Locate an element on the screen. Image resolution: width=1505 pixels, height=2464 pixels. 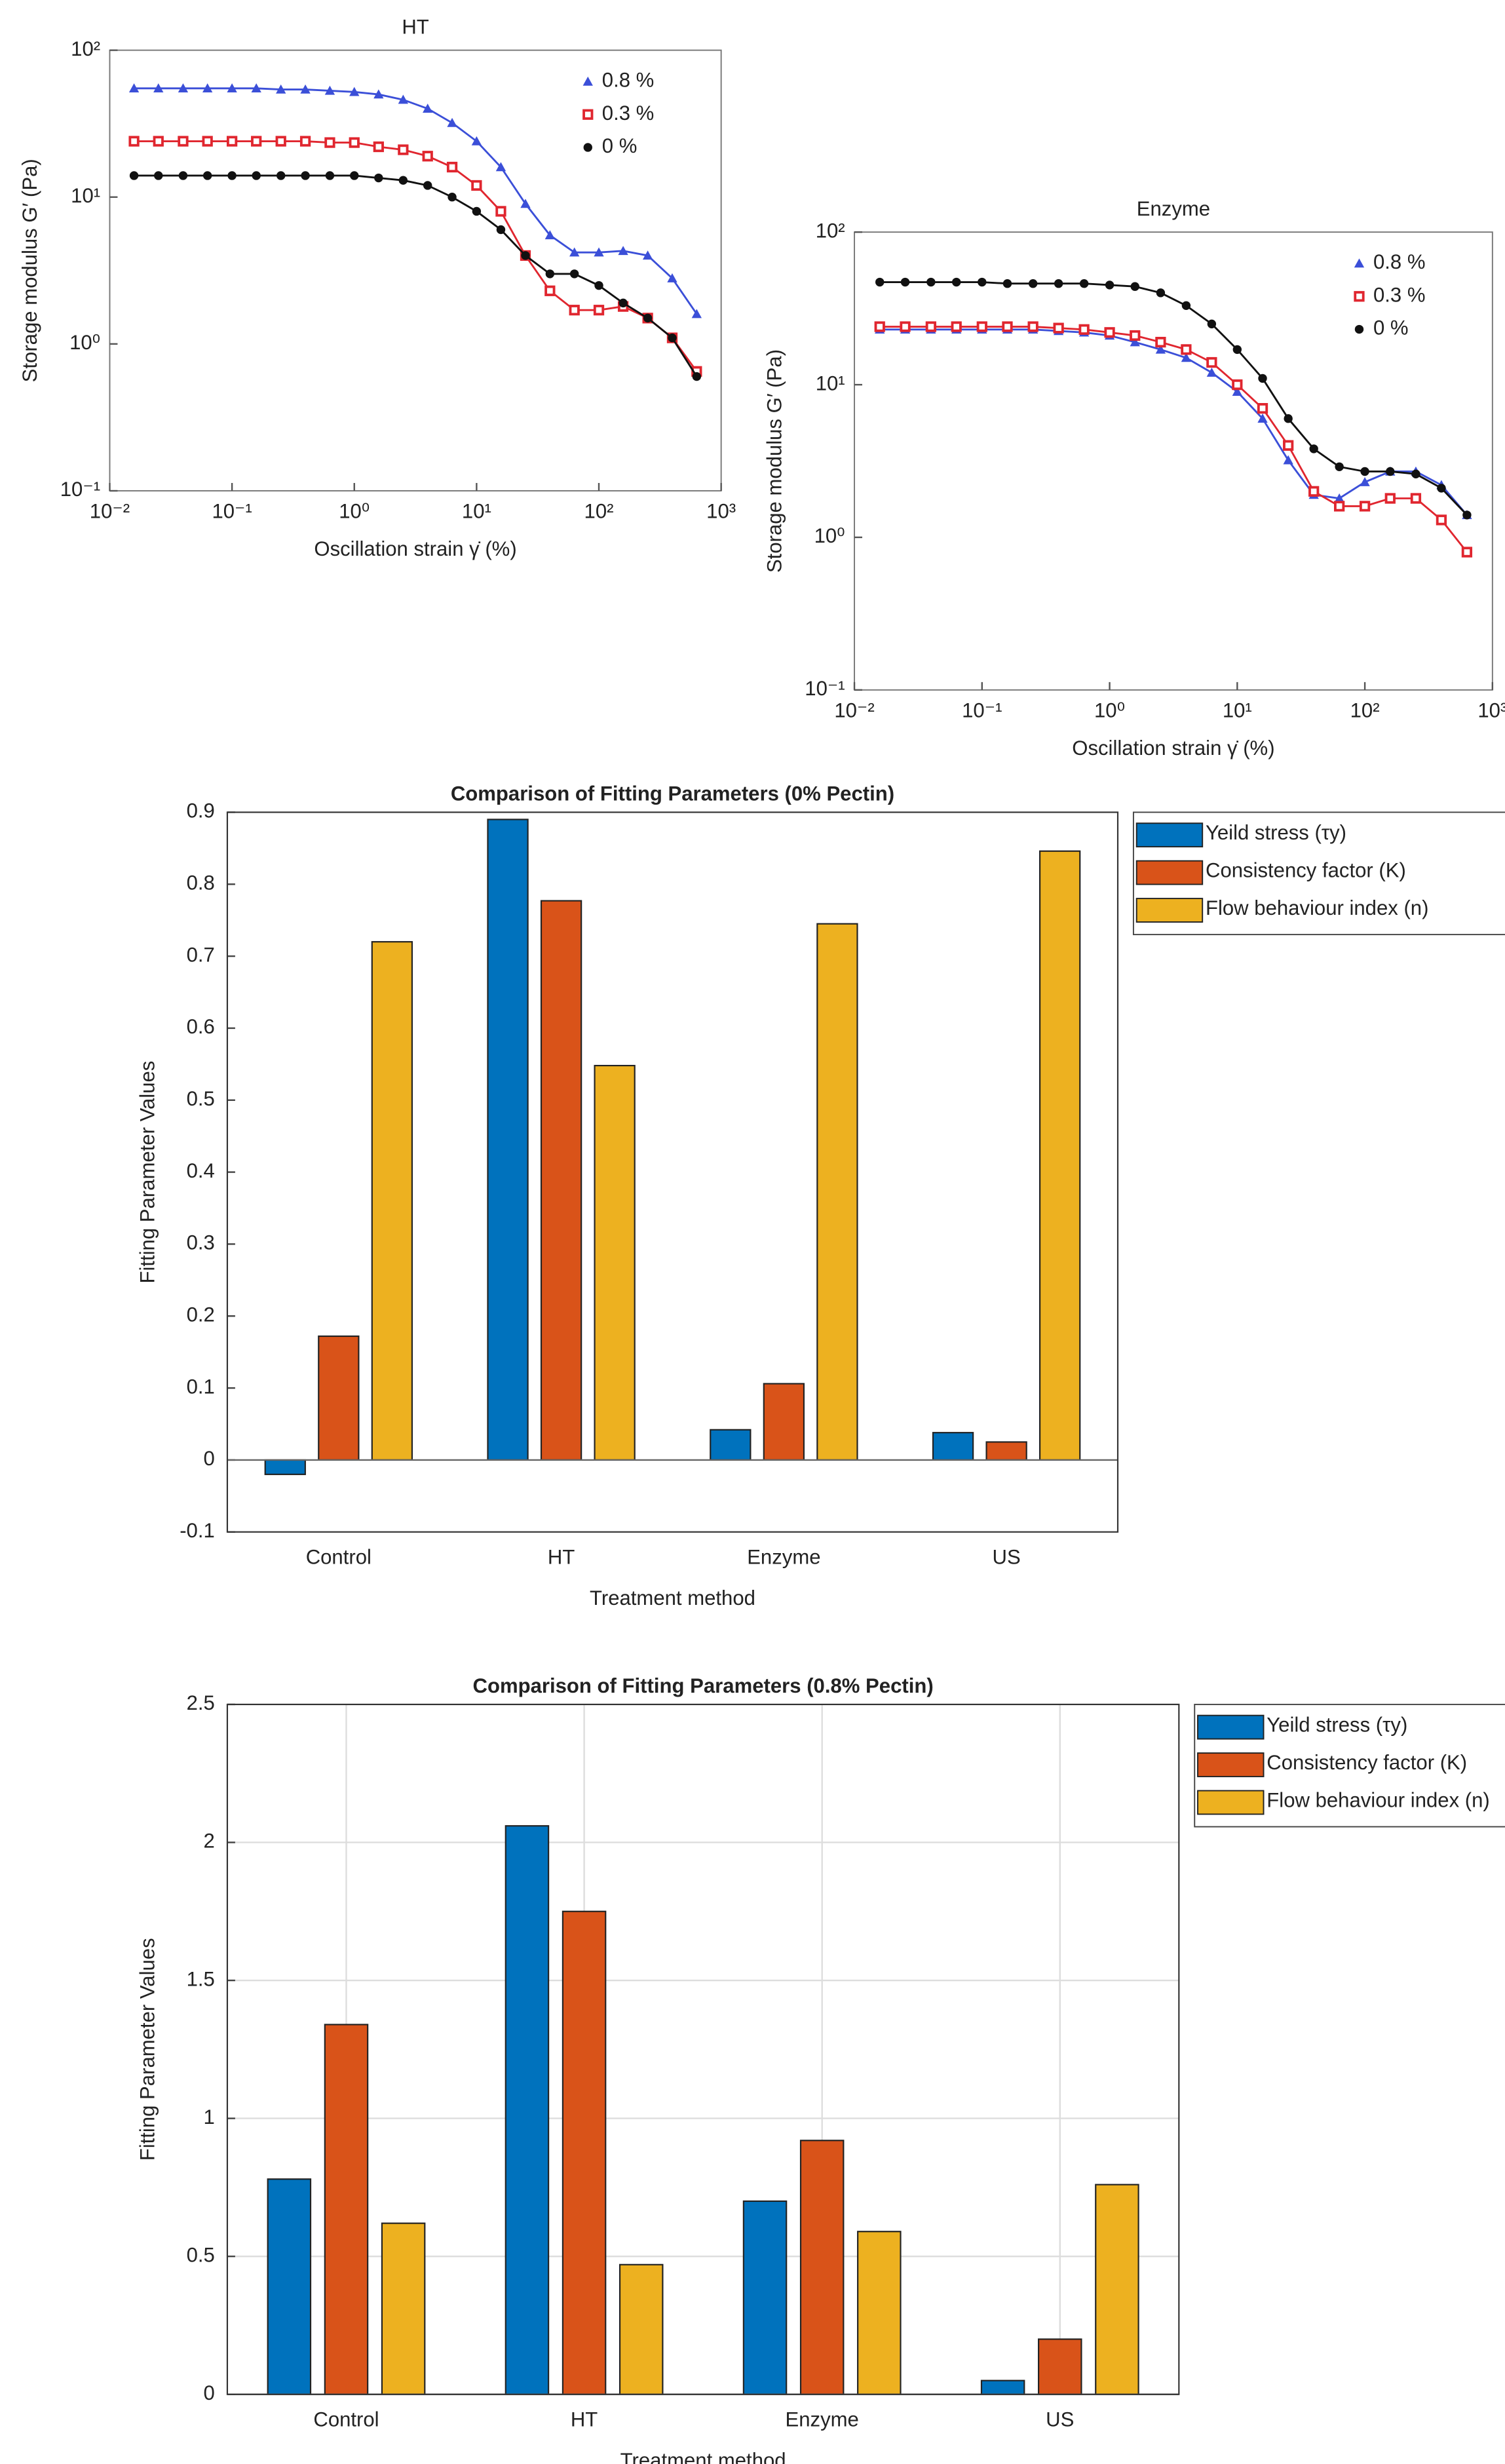
legend-label: Consistency factor (K) is located at coordinates (1367, 1762).